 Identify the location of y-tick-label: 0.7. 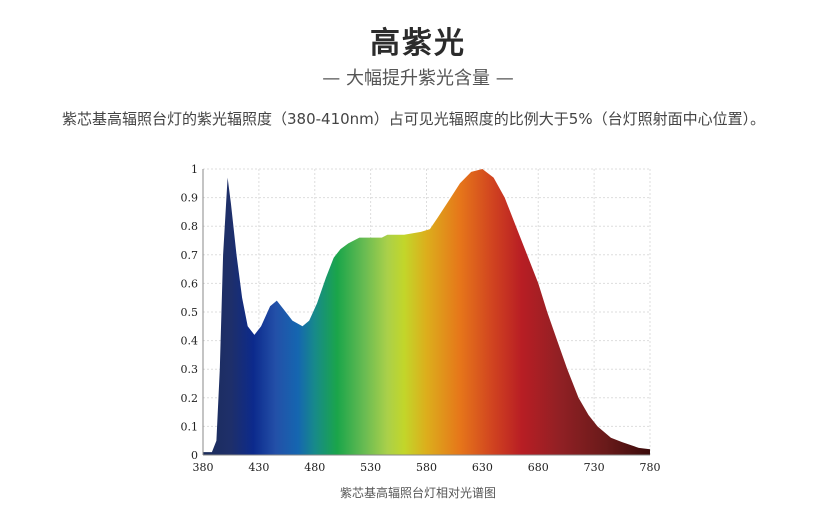
(190, 255).